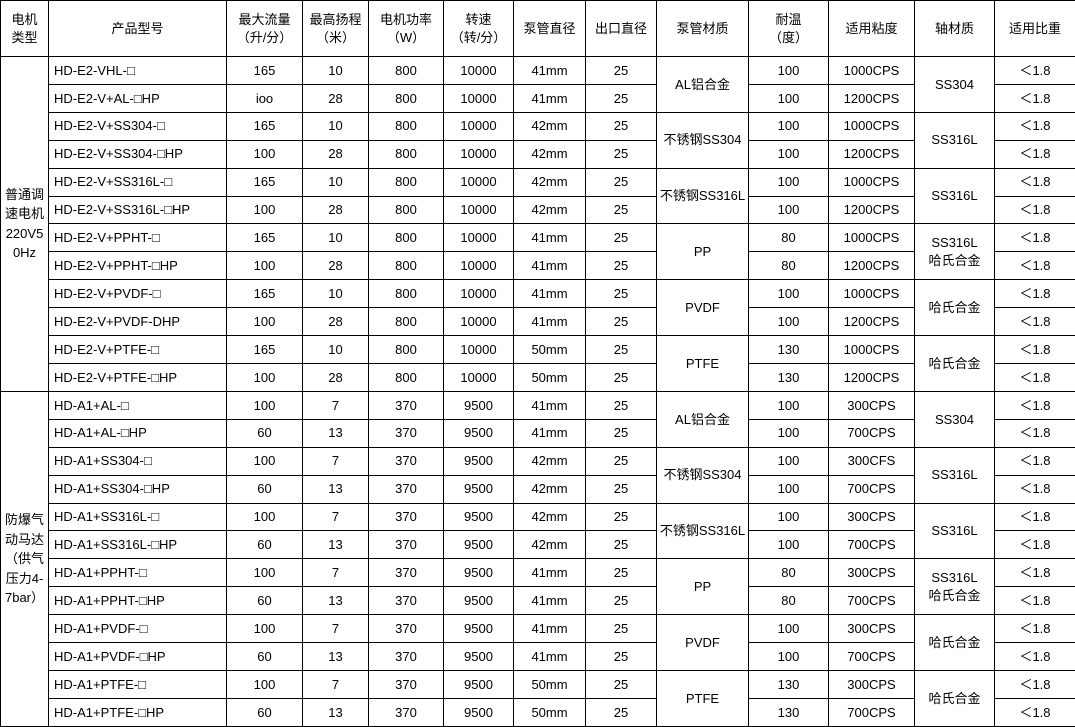 The height and width of the screenshot is (727, 1075). I want to click on model-header: 产品型号, so click(137, 28).